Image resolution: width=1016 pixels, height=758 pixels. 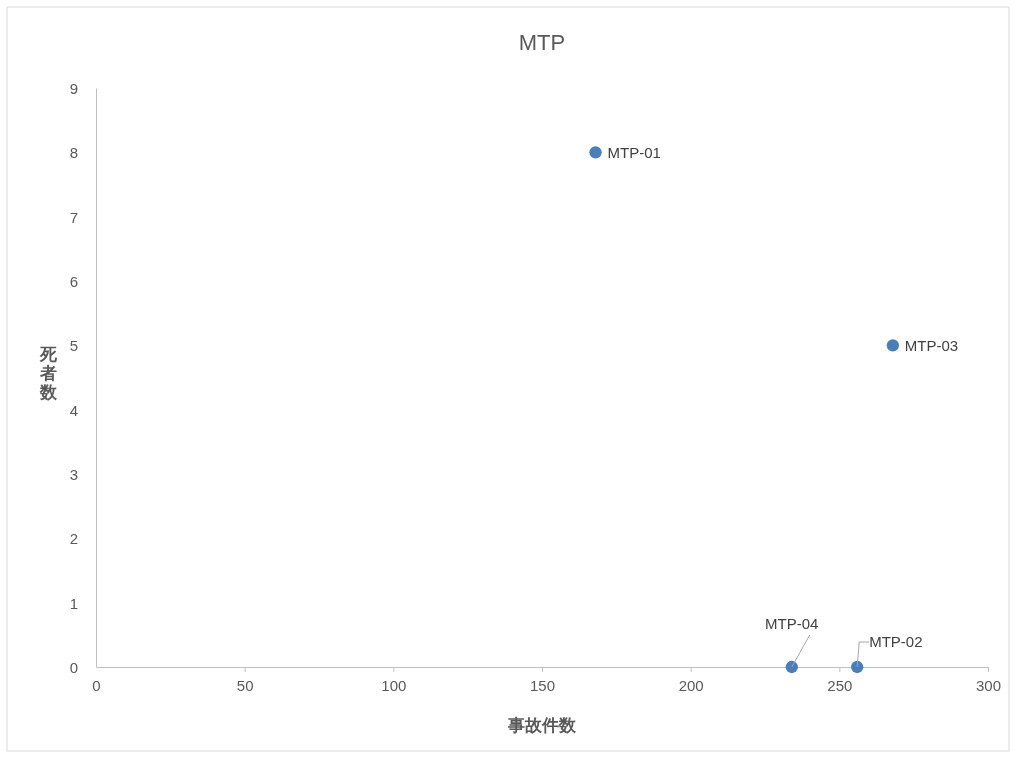 I want to click on x-tick-label: 150, so click(x=542, y=685).